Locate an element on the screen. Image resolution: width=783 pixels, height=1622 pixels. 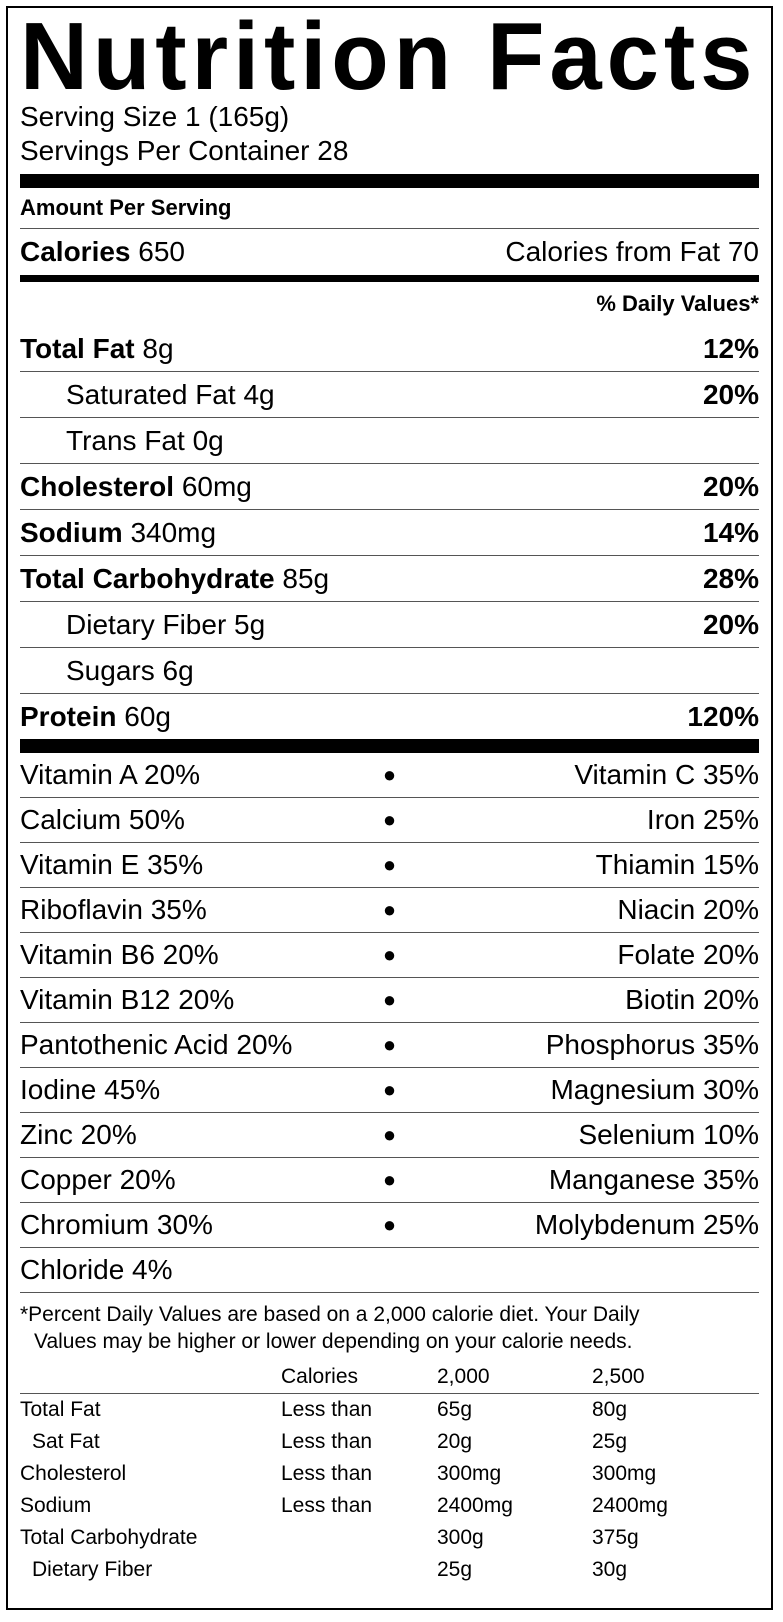
nutrient-row-trans-fat: Trans Fat 0g is located at coordinates (389, 440).